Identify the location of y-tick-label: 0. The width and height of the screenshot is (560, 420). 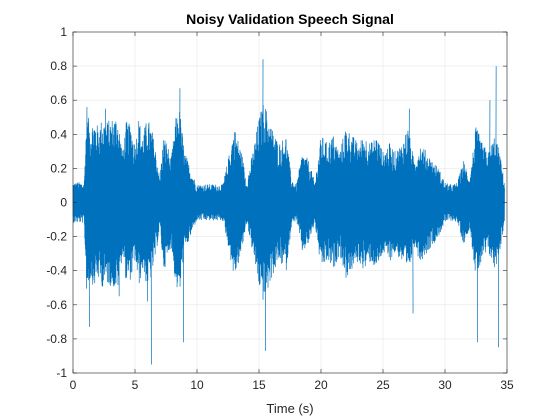
(63, 203).